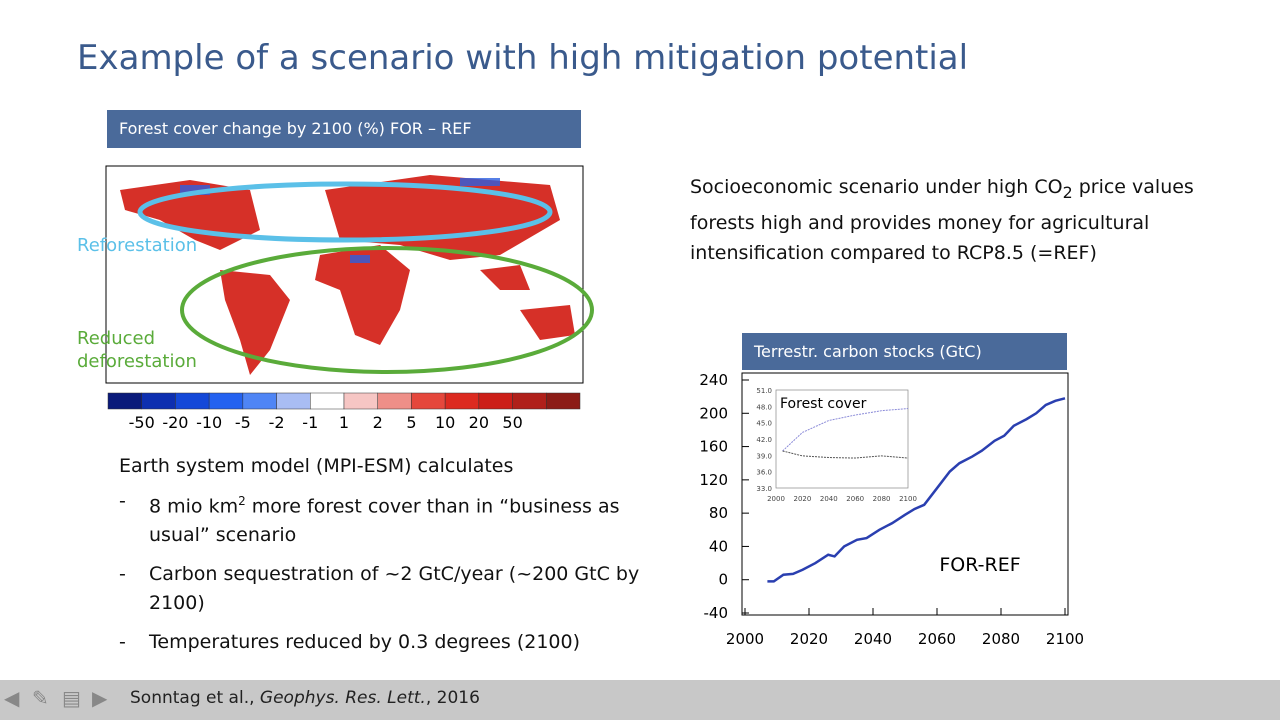 This screenshot has height=720, width=1280. What do you see at coordinates (776, 499) in the screenshot?
I see `inset-x-label: 2000` at bounding box center [776, 499].